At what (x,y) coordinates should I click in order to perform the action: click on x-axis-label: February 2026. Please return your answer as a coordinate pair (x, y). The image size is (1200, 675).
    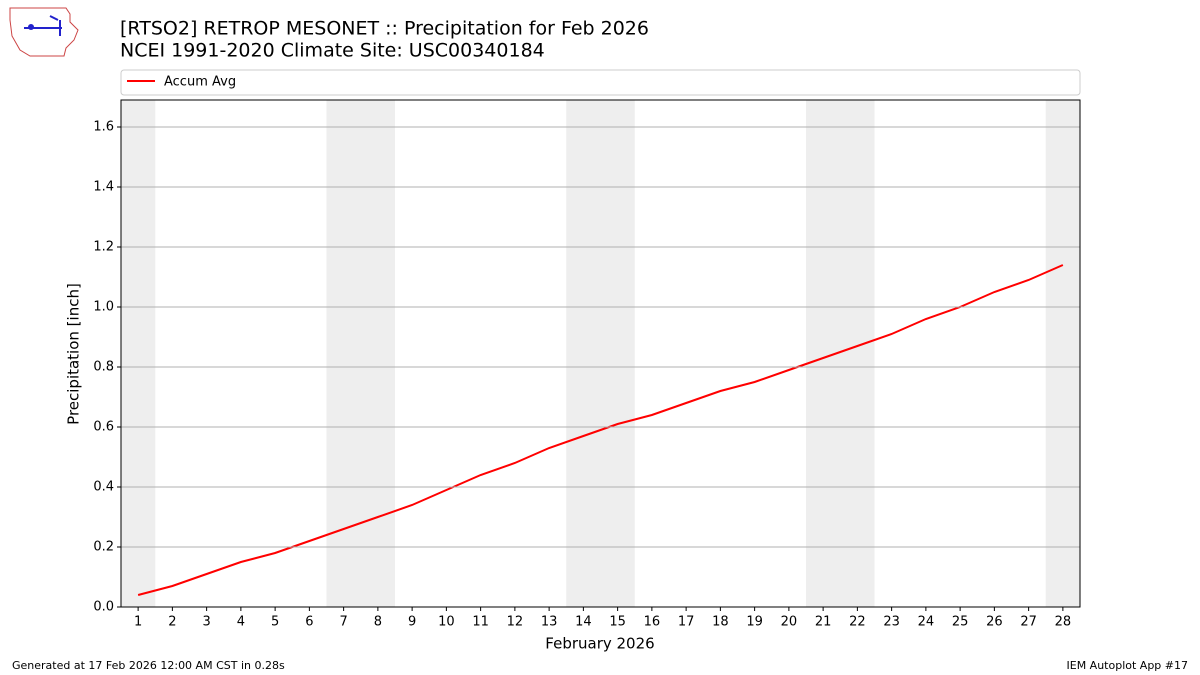
    Looking at the image, I should click on (599, 644).